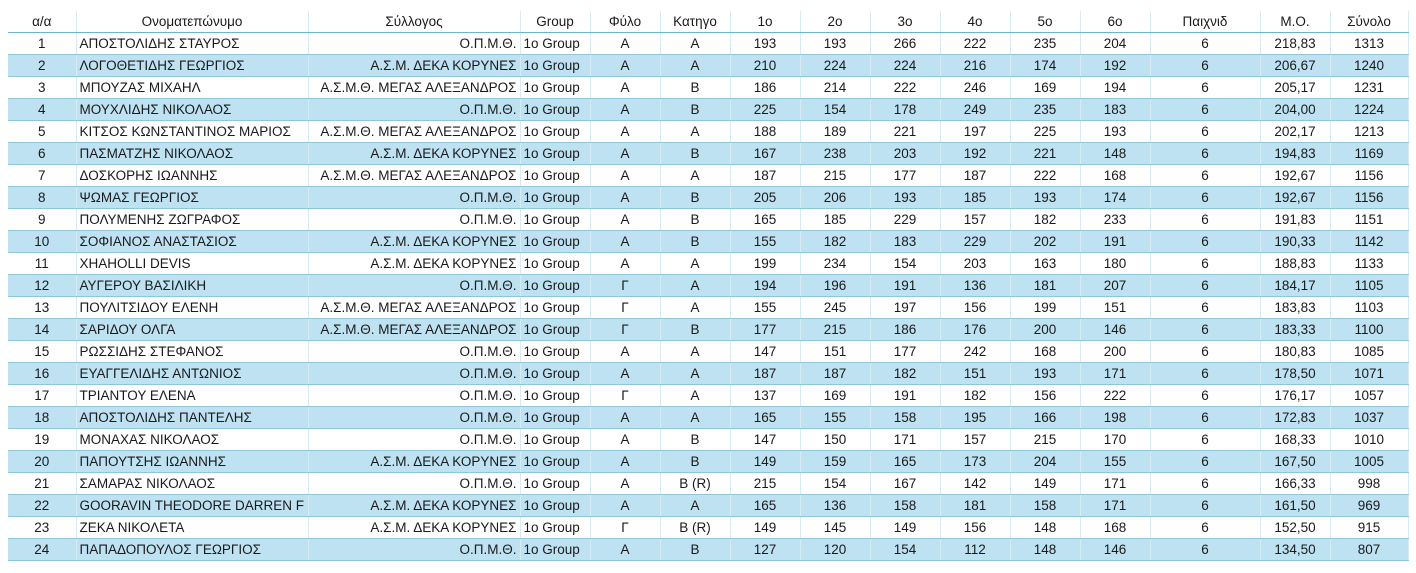  Describe the element at coordinates (1295, 219) in the screenshot. I see `cell: 191,83` at that location.